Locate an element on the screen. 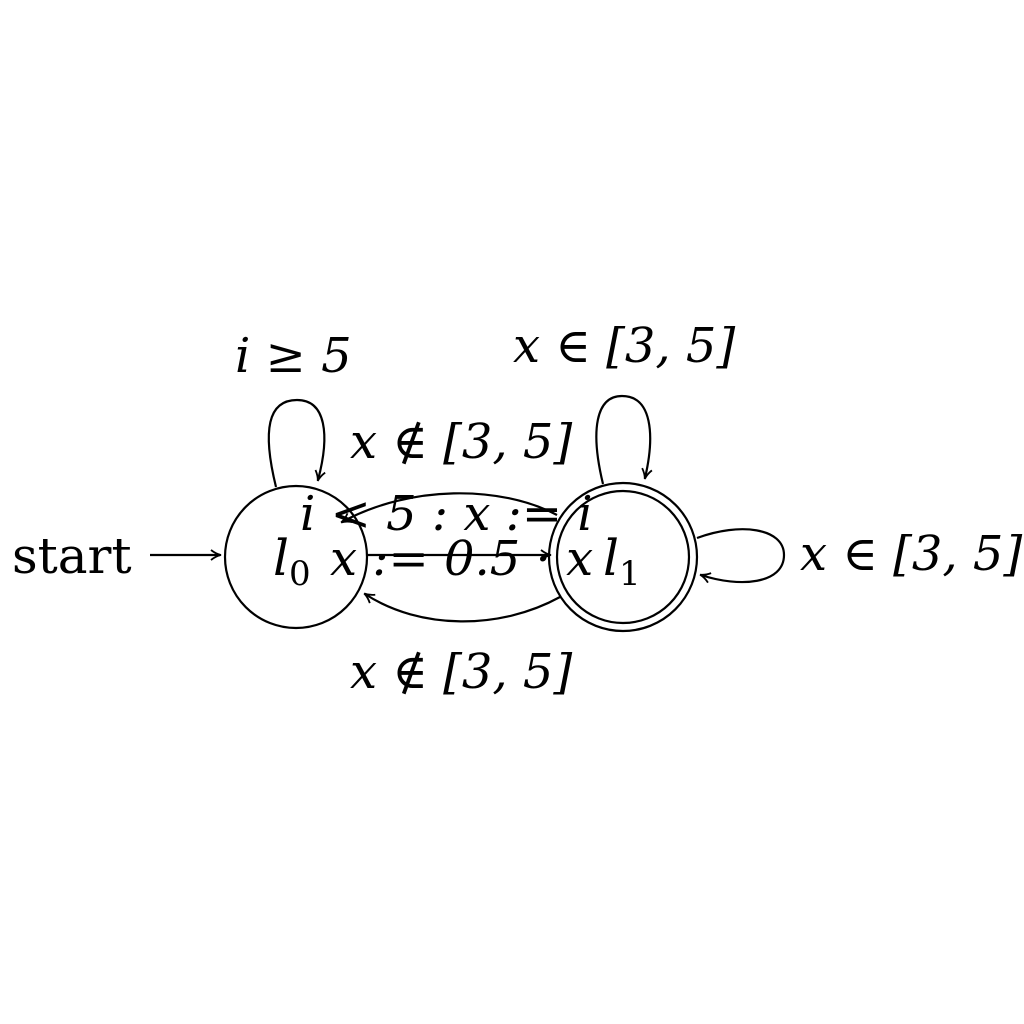  state-l0: l0 is located at coordinates (296, 557).